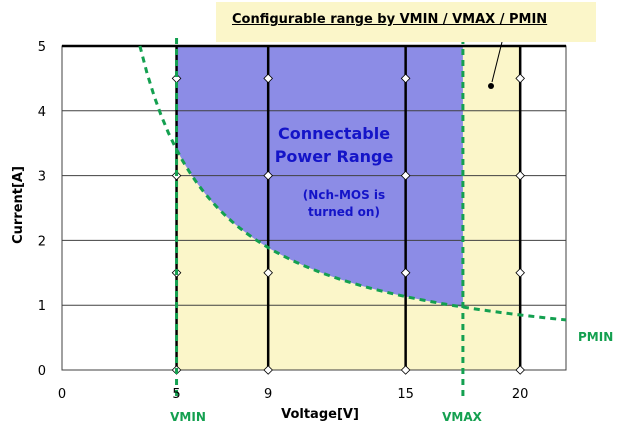 This screenshot has height=428, width=630. Describe the element at coordinates (42, 371) in the screenshot. I see `y-tick-label: 0` at that location.